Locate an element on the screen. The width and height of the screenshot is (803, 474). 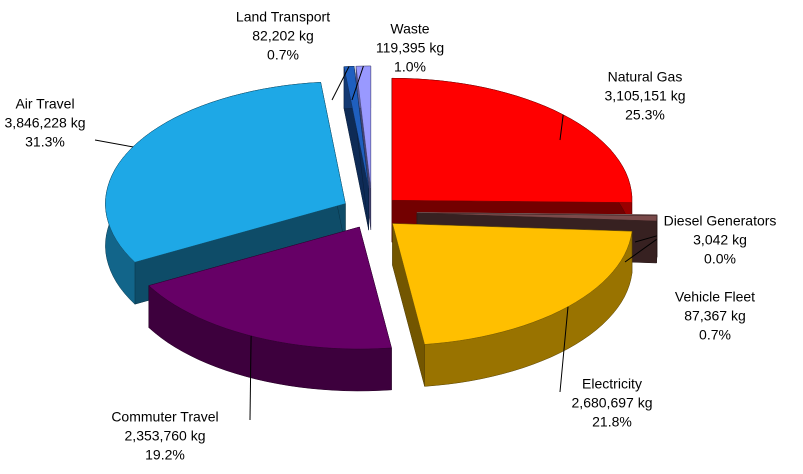
slice-label: Natural Gas is located at coordinates (645, 77).